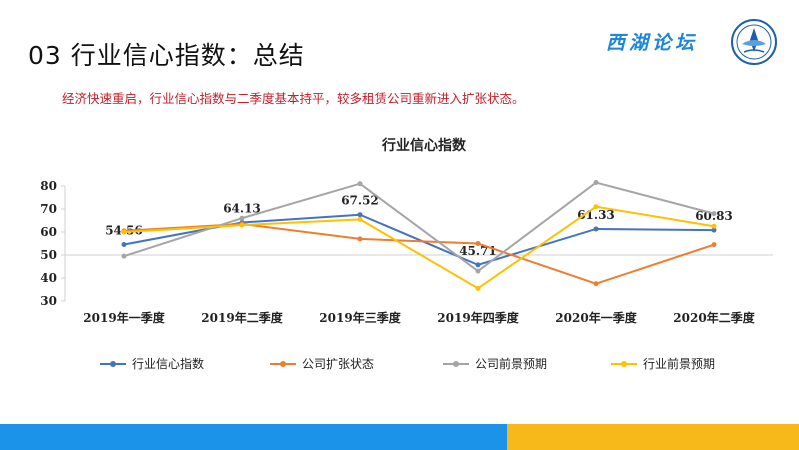 Image resolution: width=799 pixels, height=450 pixels. I want to click on x-tick-label: 2020年一季度, so click(596, 317).